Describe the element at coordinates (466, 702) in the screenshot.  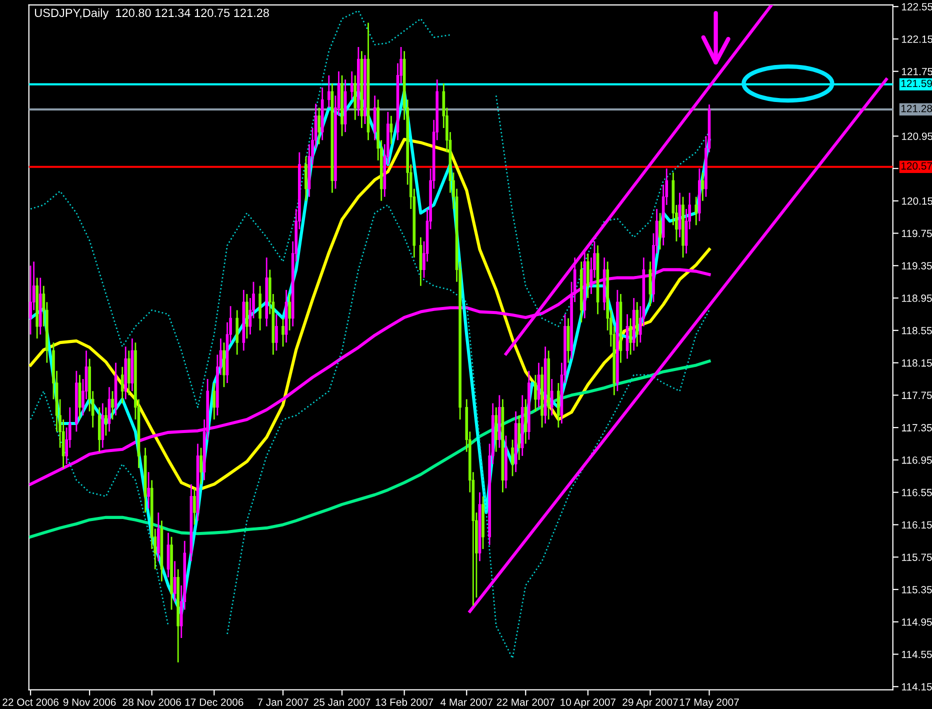
I see `x-tick-label: 4 Mar 2007` at that location.